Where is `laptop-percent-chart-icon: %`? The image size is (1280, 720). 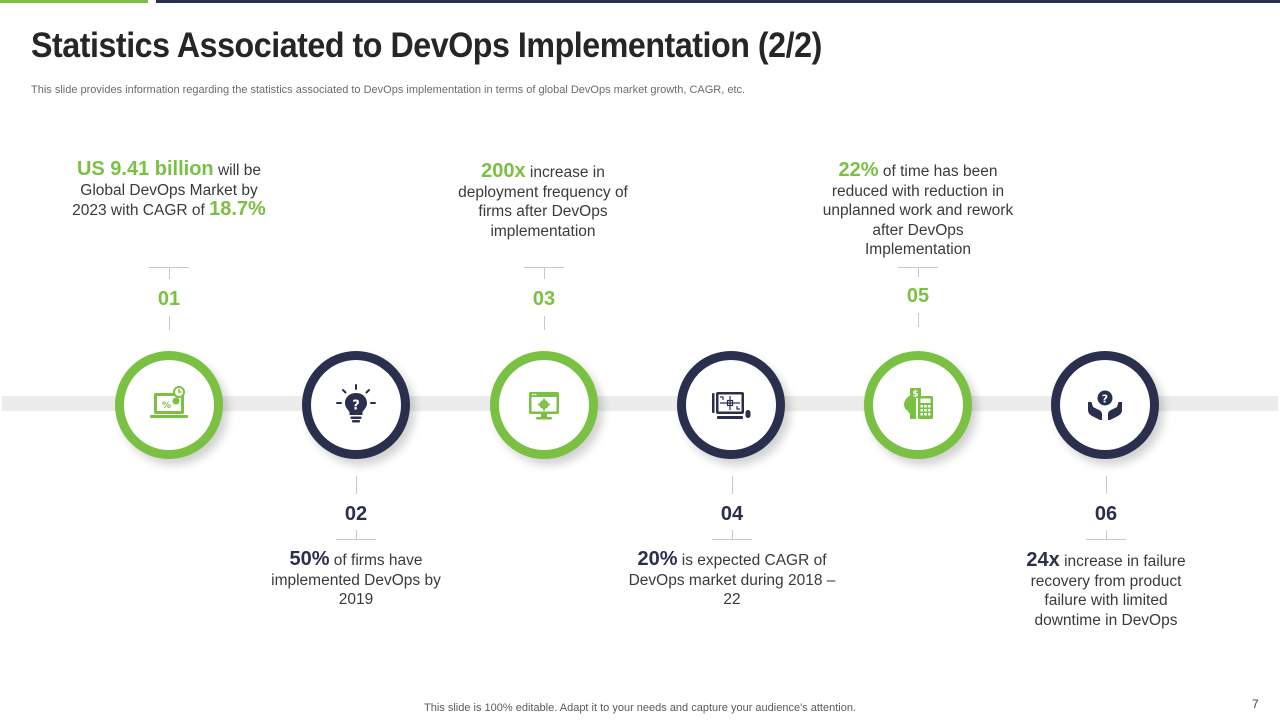 laptop-percent-chart-icon: % is located at coordinates (169, 402).